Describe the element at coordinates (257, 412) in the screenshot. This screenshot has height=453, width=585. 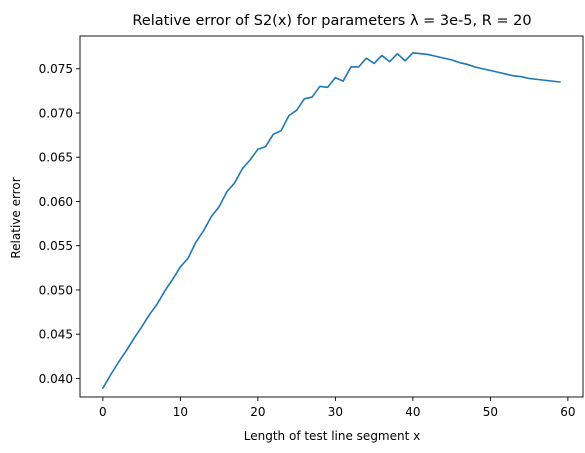
I see `x-tick-label: 20` at that location.